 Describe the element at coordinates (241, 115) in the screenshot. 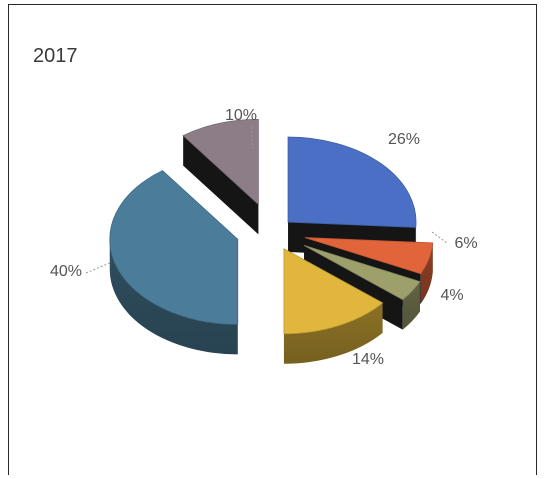

I see `slice-label-5: 10%` at that location.